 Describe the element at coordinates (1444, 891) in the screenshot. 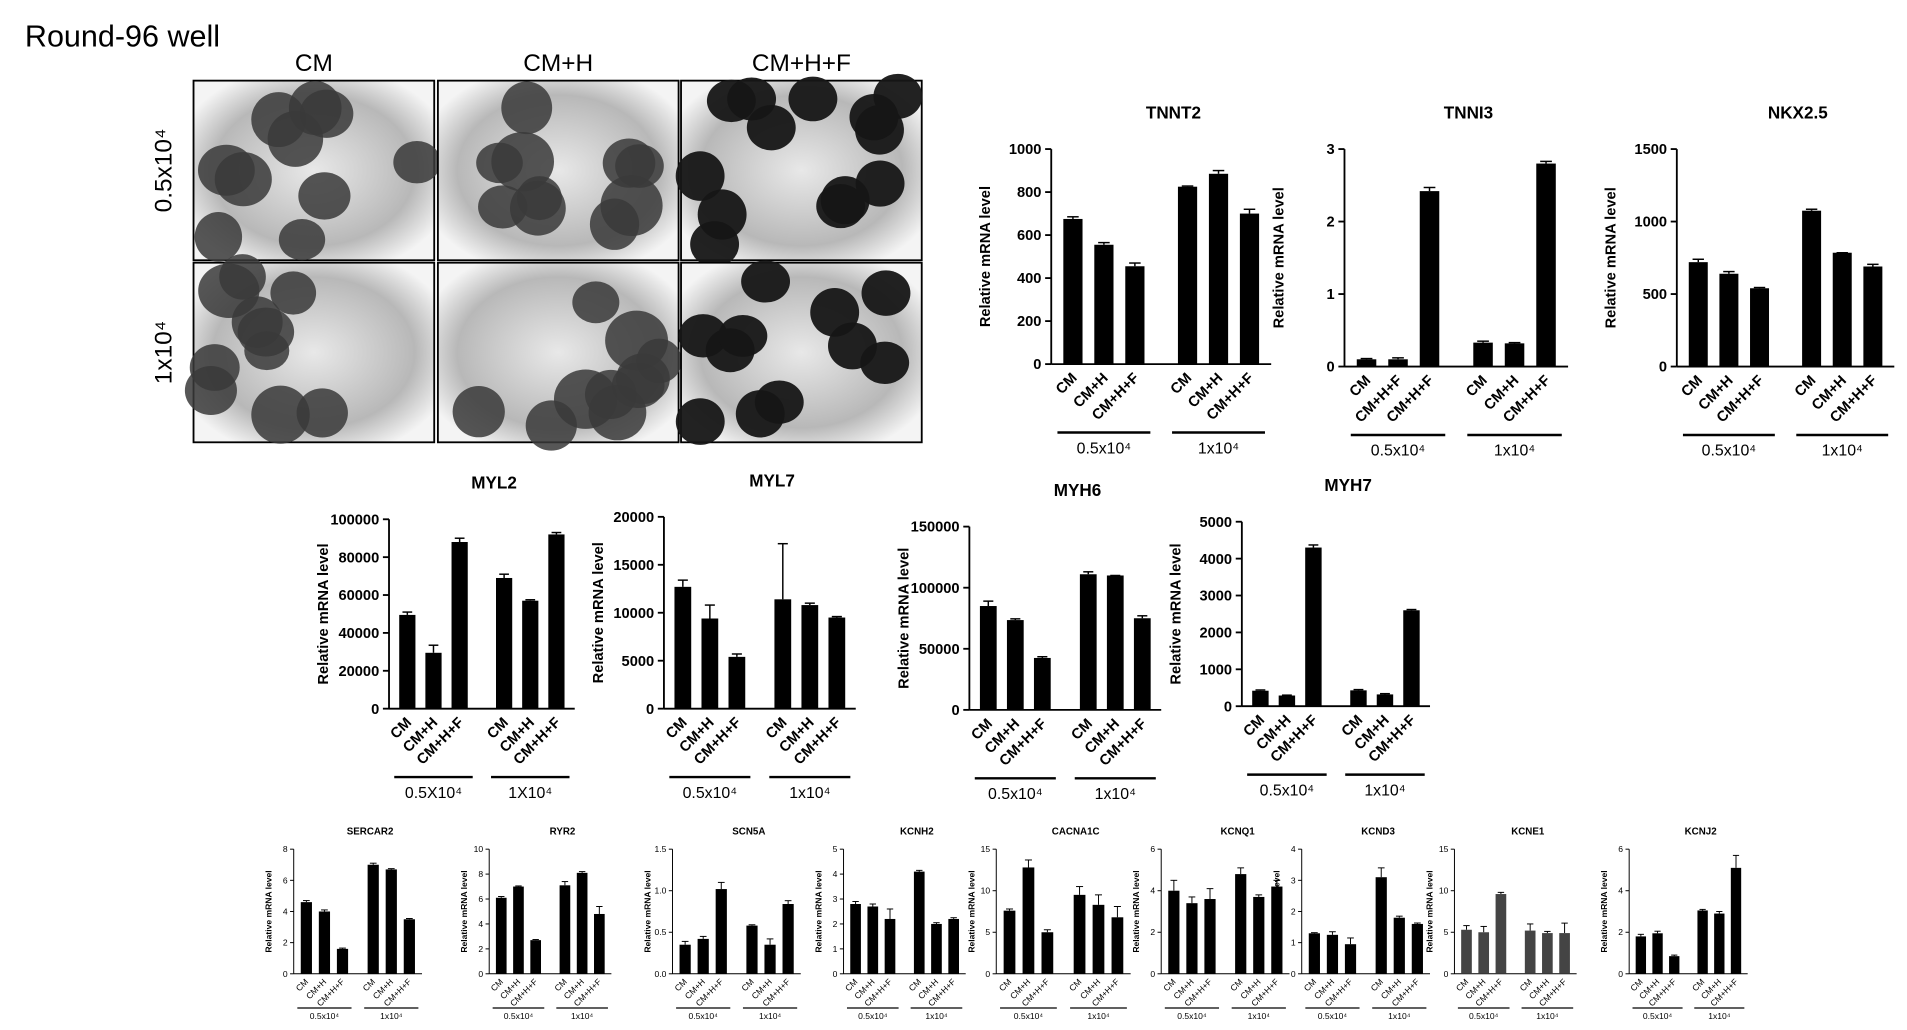

I see `y-tick-label: 10` at that location.